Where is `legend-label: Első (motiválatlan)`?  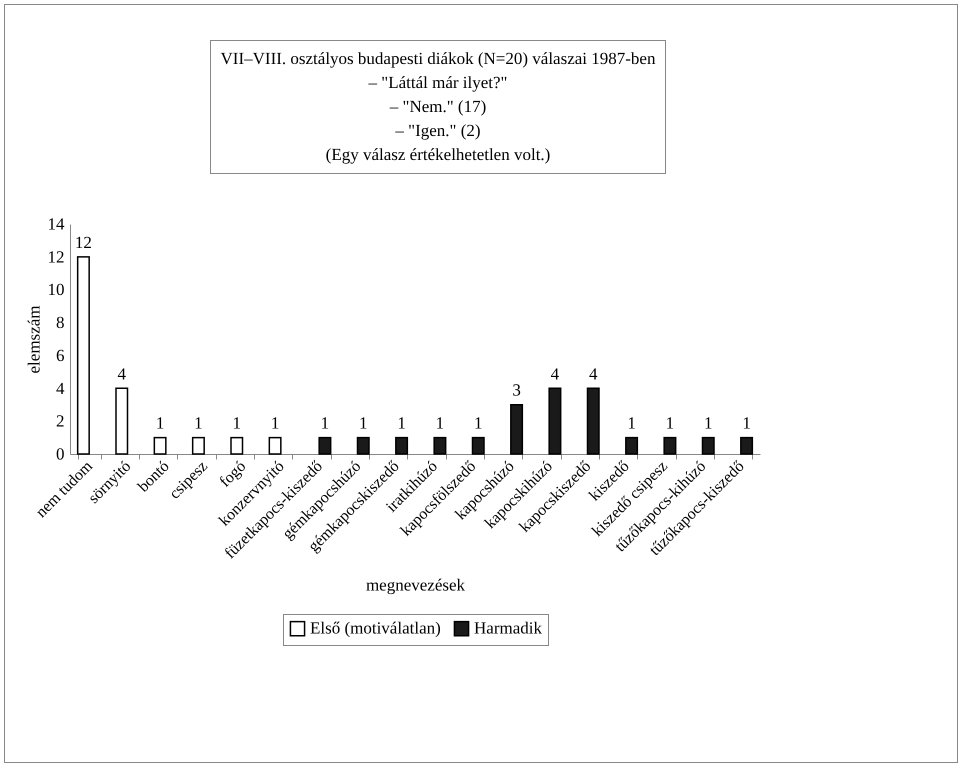 legend-label: Első (motiválatlan) is located at coordinates (375, 628).